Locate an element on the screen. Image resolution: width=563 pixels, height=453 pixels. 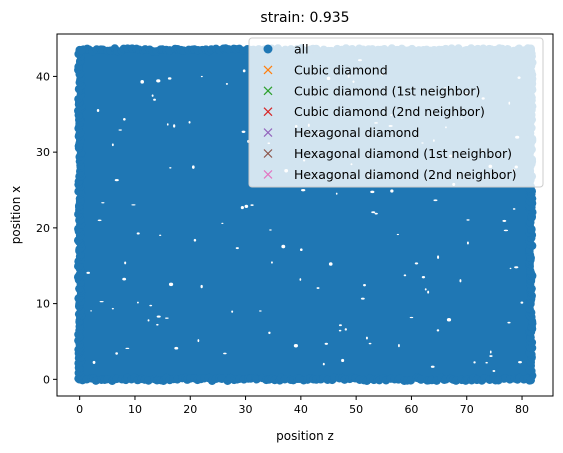
x-tick-label: 60 is located at coordinates (411, 409).